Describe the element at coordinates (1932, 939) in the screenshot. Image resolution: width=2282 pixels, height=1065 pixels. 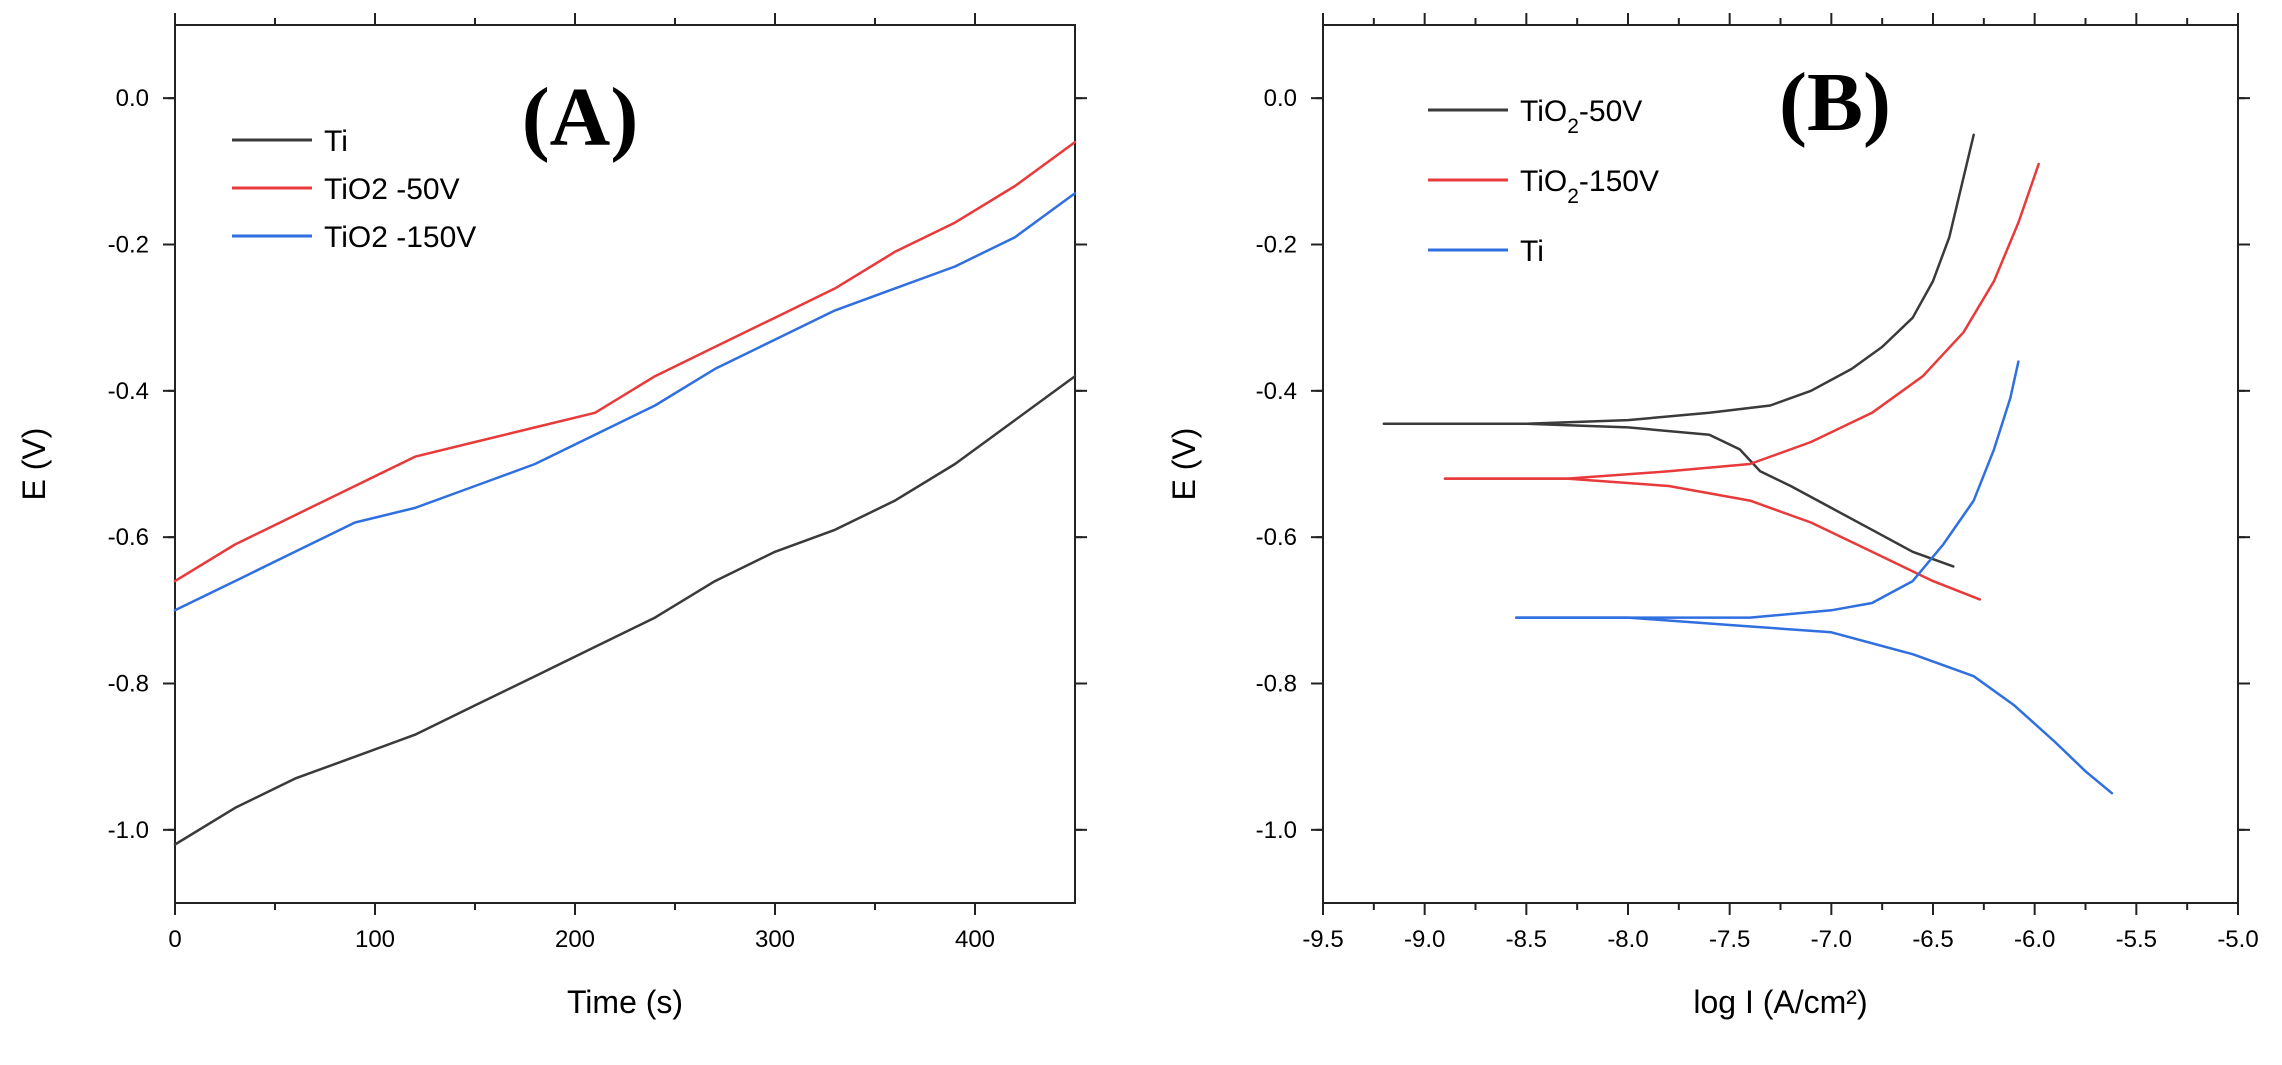
I see `x-tick-label: -6.5` at that location.